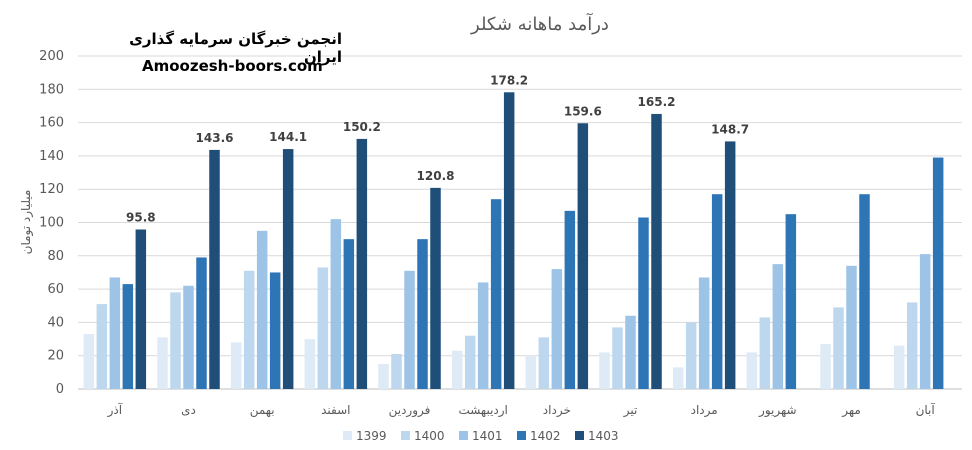  I want to click on legend: 1399 1400 1401 1402 1403, so click(481, 436).